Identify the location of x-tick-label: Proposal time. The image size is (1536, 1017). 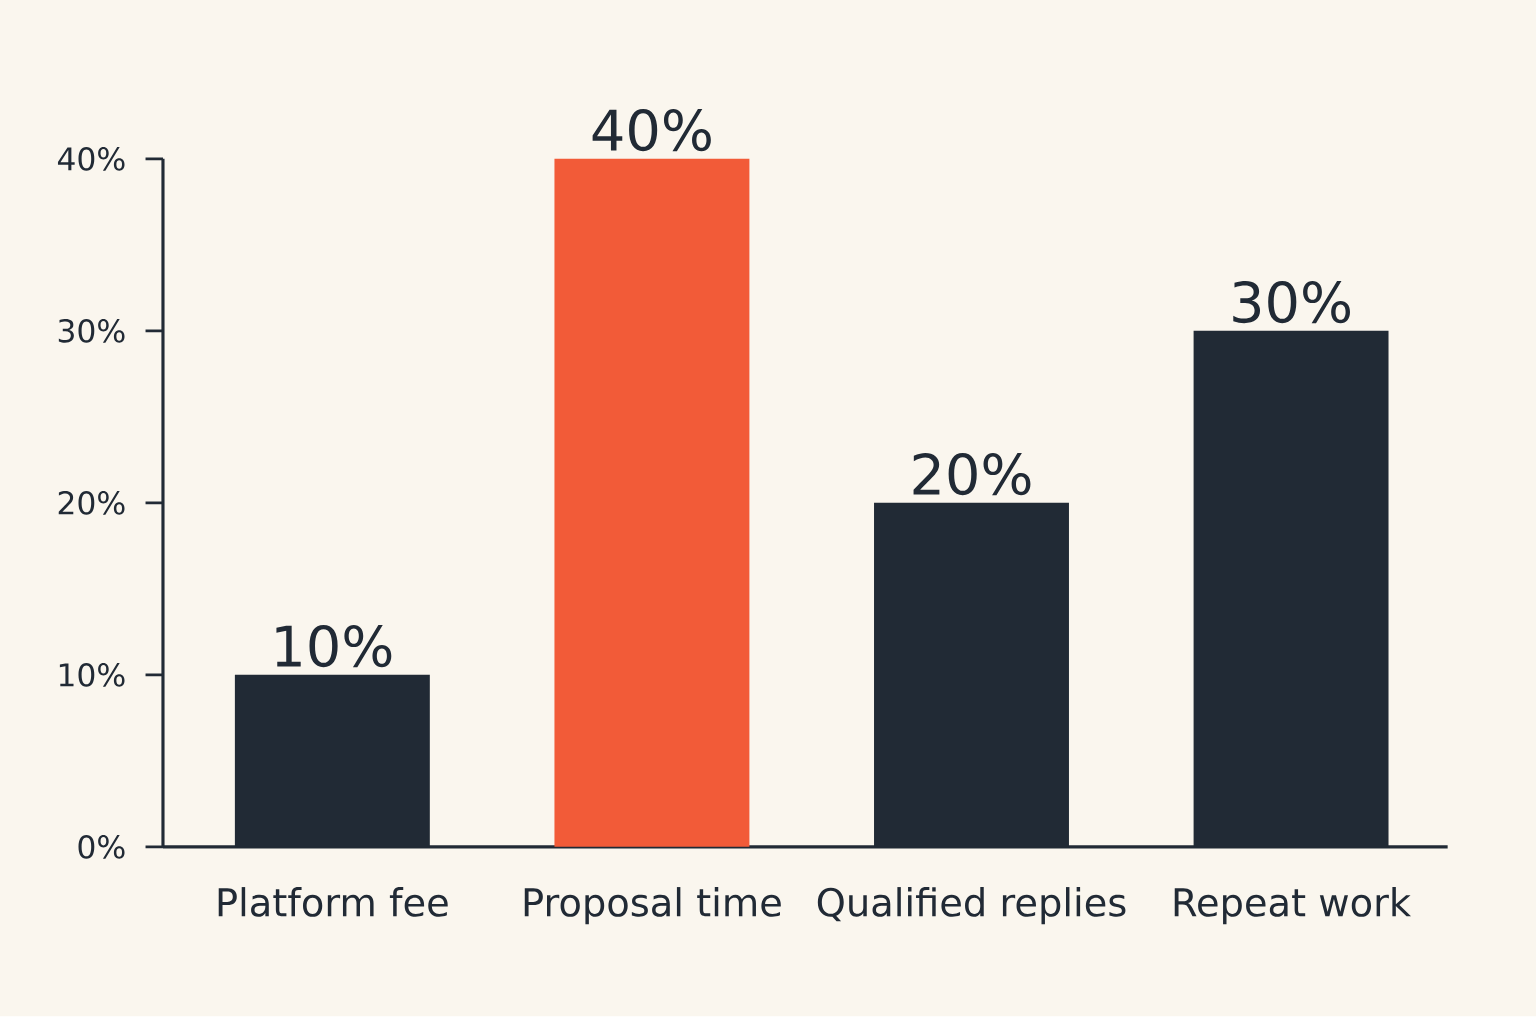
(652, 906).